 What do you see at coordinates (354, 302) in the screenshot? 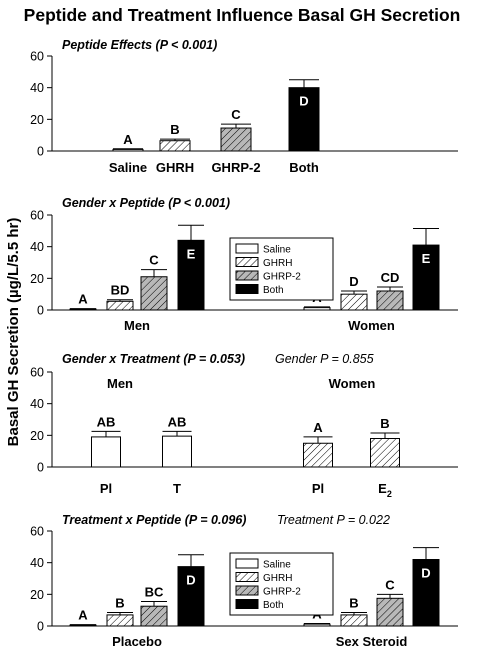
I see `bar-ghrh-women` at bounding box center [354, 302].